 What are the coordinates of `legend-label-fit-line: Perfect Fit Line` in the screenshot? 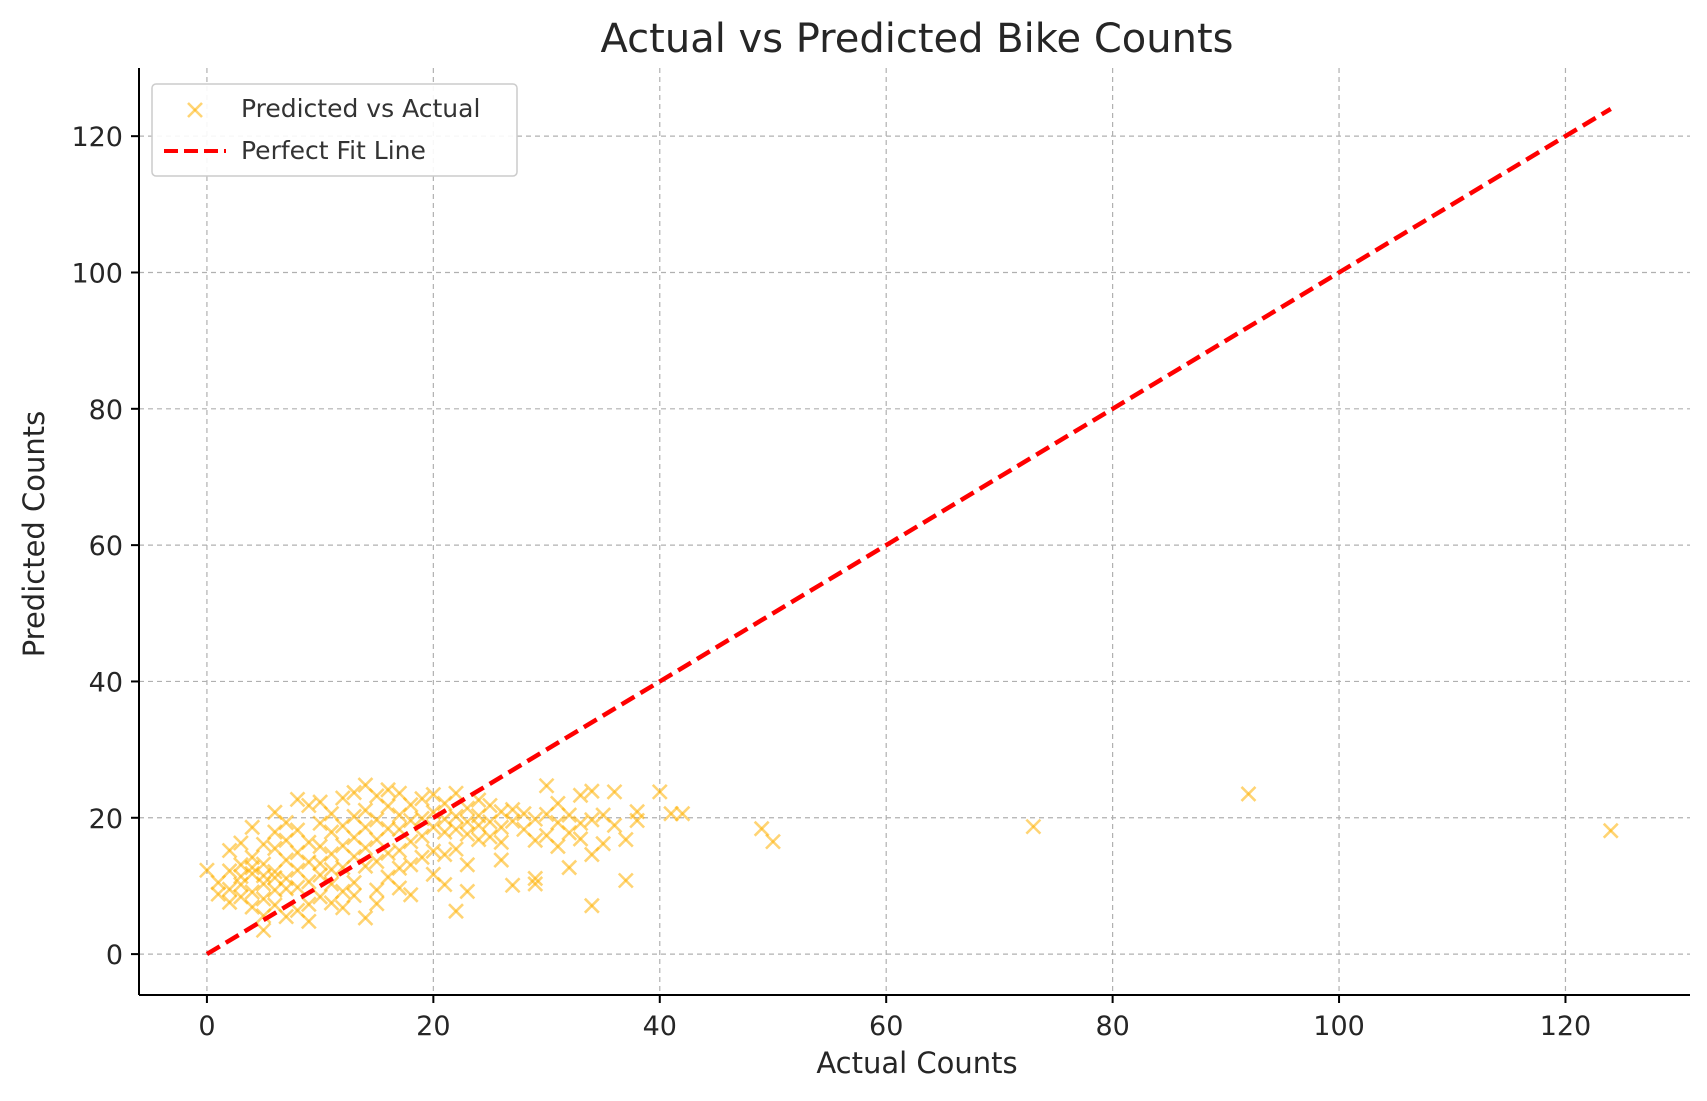 It's located at (333, 150).